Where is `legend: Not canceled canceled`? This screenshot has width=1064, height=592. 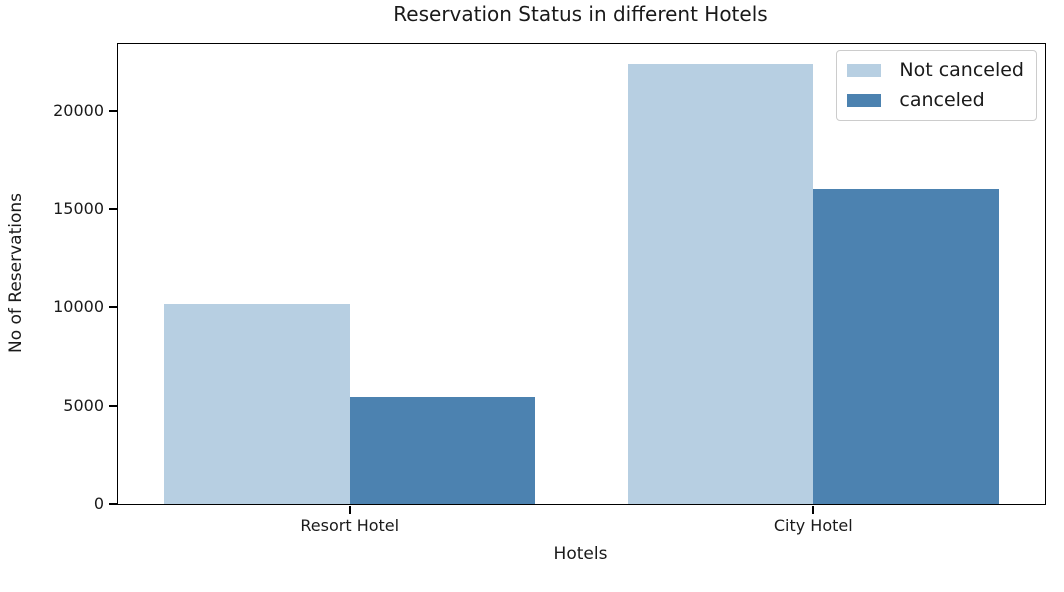 legend: Not canceled canceled is located at coordinates (936, 85).